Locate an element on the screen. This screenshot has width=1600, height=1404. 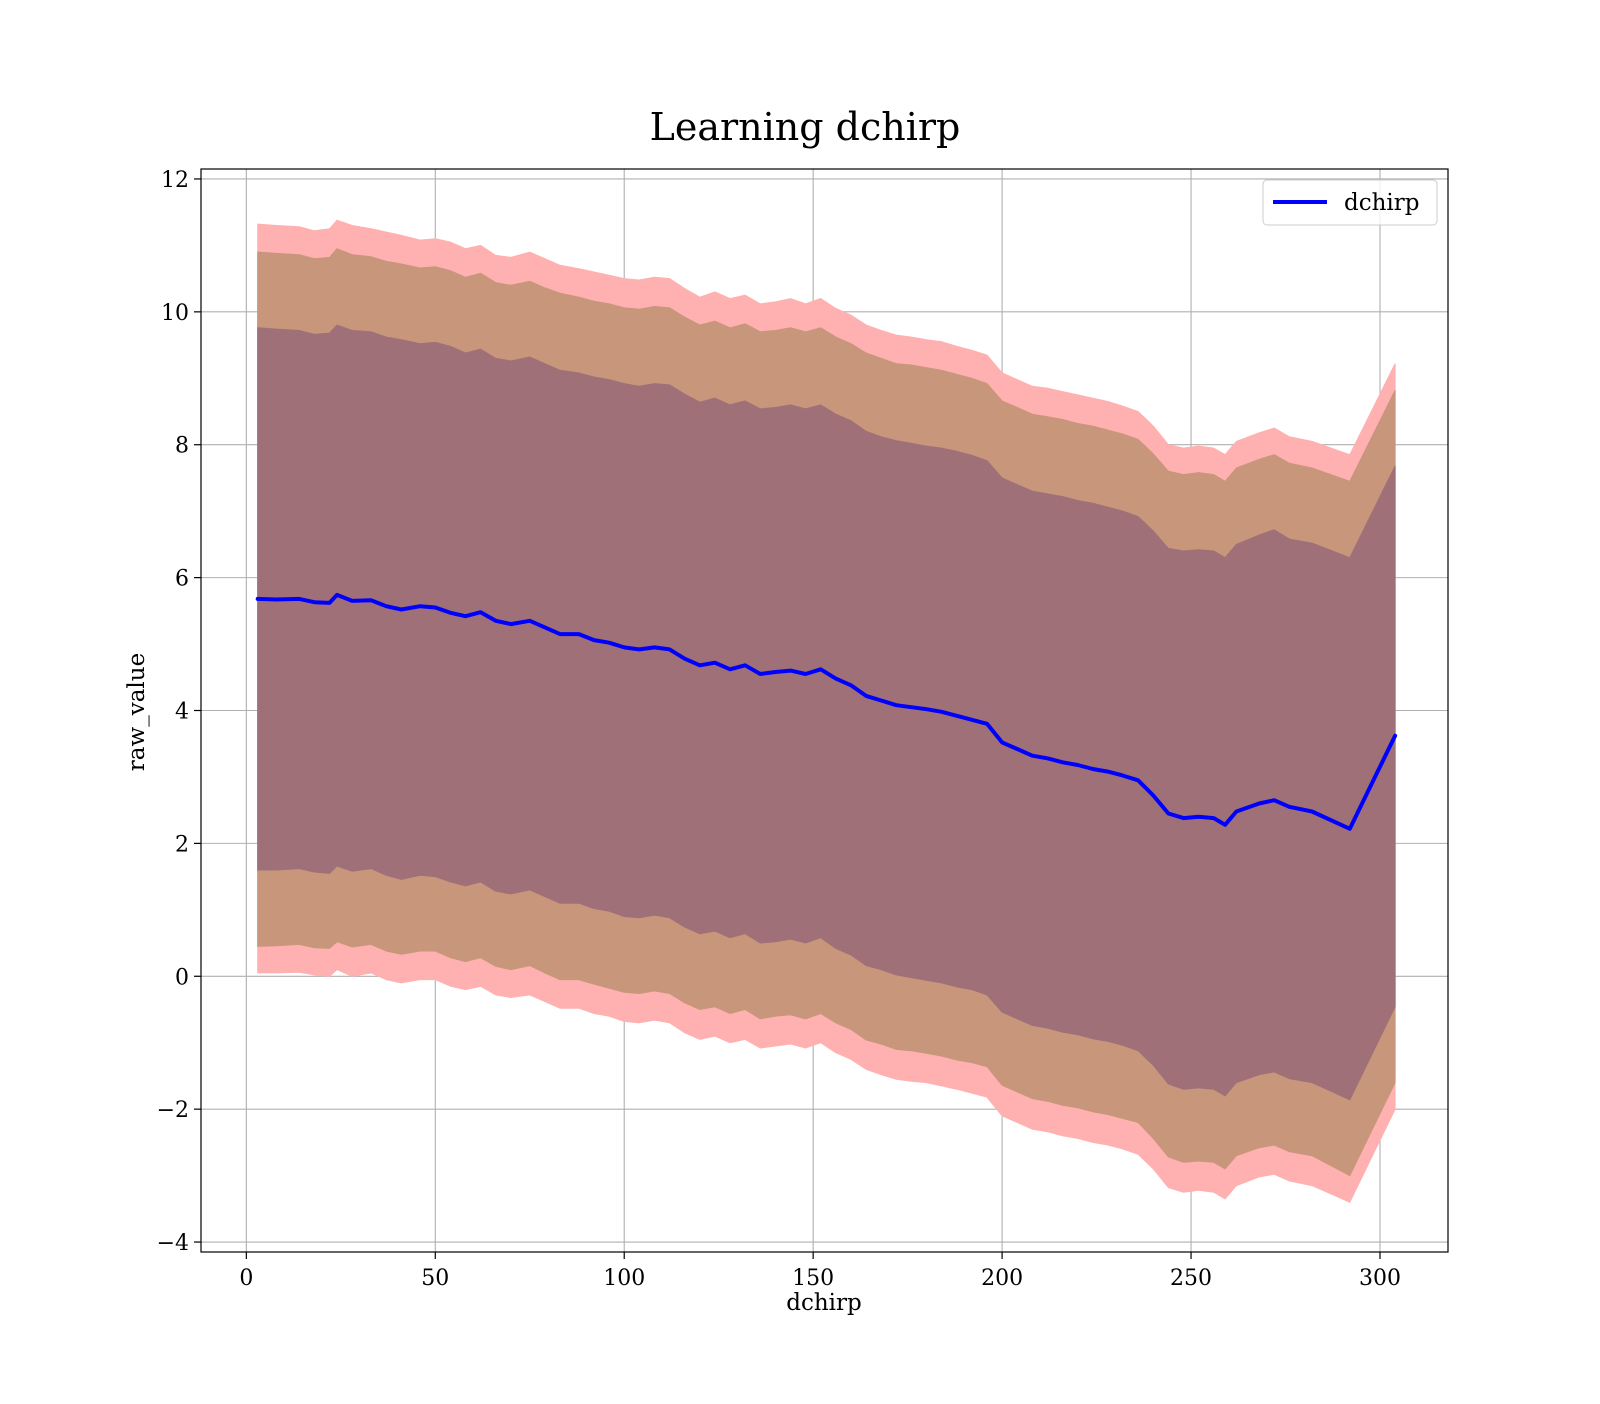
x-axis-label: dchirp is located at coordinates (824, 1303).